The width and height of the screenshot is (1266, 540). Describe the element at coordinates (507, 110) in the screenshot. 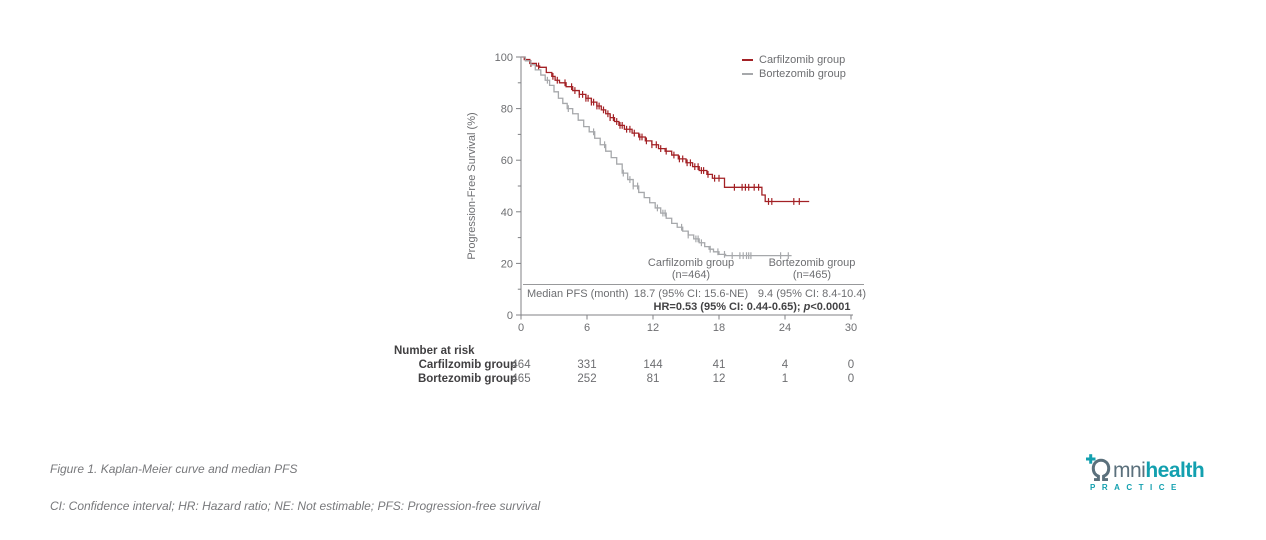

I see `y-tick-label: 80` at that location.